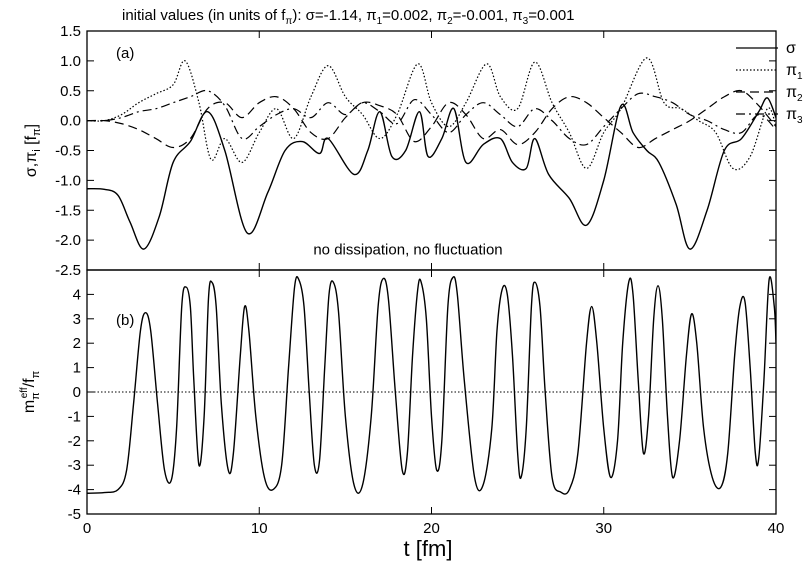 Image resolution: width=806 pixels, height=562 pixels. What do you see at coordinates (74, 416) in the screenshot?
I see `y-tick-label-b: -1` at bounding box center [74, 416].